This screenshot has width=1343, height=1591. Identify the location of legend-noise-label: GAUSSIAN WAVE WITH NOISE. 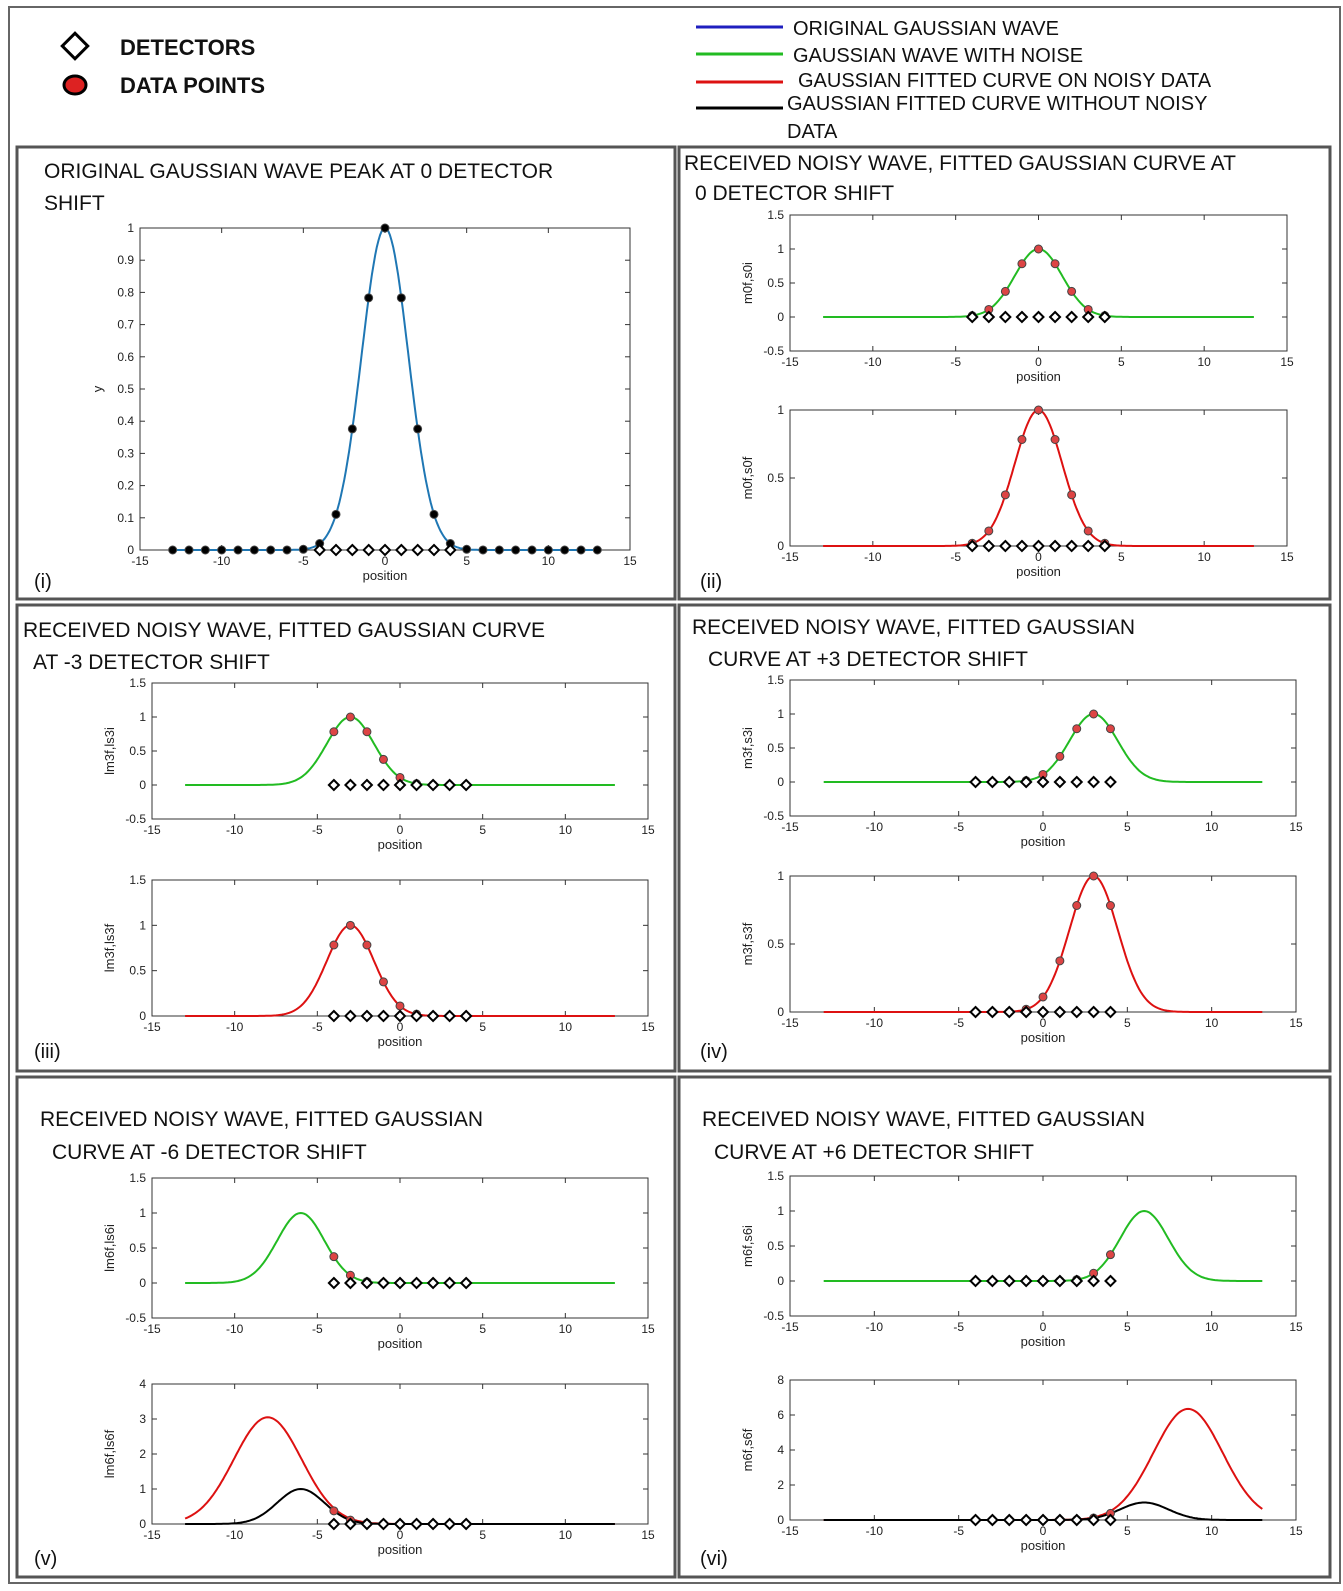
(938, 56).